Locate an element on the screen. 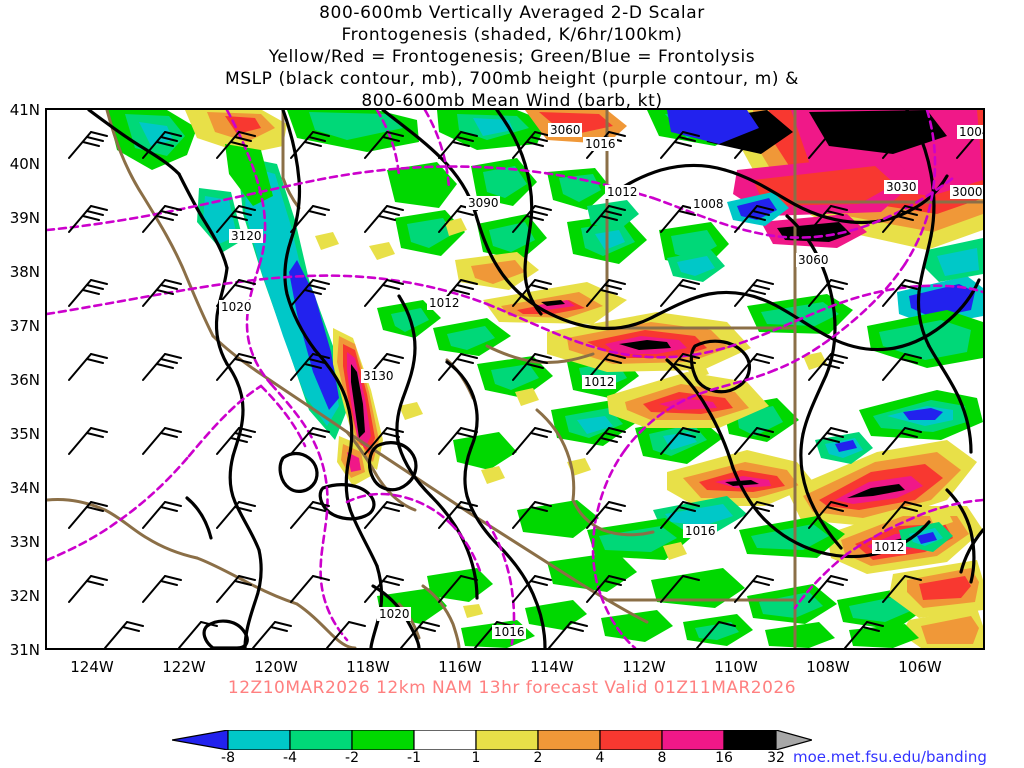 The width and height of the screenshot is (1024, 768). lat-label: 36N is located at coordinates (24, 380).